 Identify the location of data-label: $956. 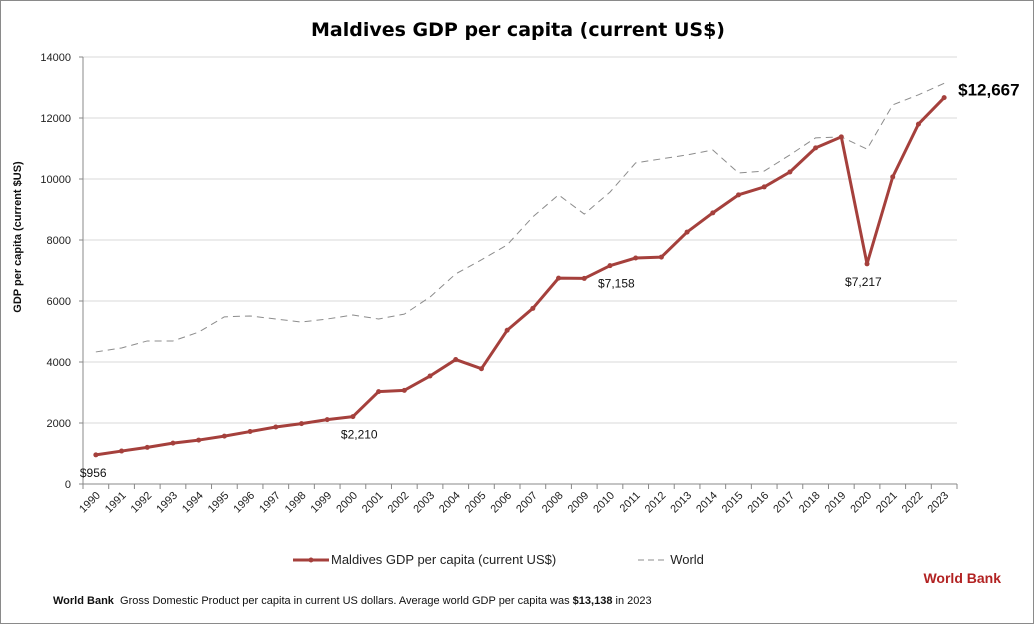
(93, 473).